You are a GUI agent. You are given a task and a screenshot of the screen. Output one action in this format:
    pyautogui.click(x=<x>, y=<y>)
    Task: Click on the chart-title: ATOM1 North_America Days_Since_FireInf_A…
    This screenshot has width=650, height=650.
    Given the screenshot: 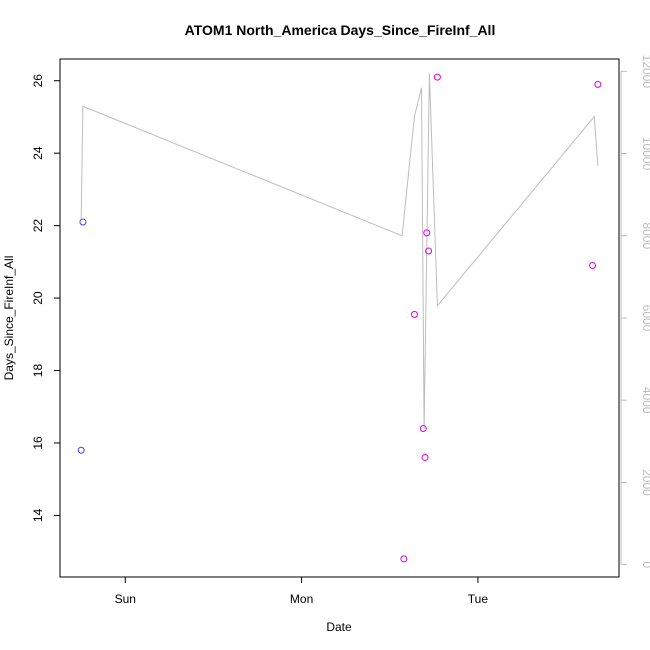 What is the action you would take?
    pyautogui.click(x=340, y=30)
    